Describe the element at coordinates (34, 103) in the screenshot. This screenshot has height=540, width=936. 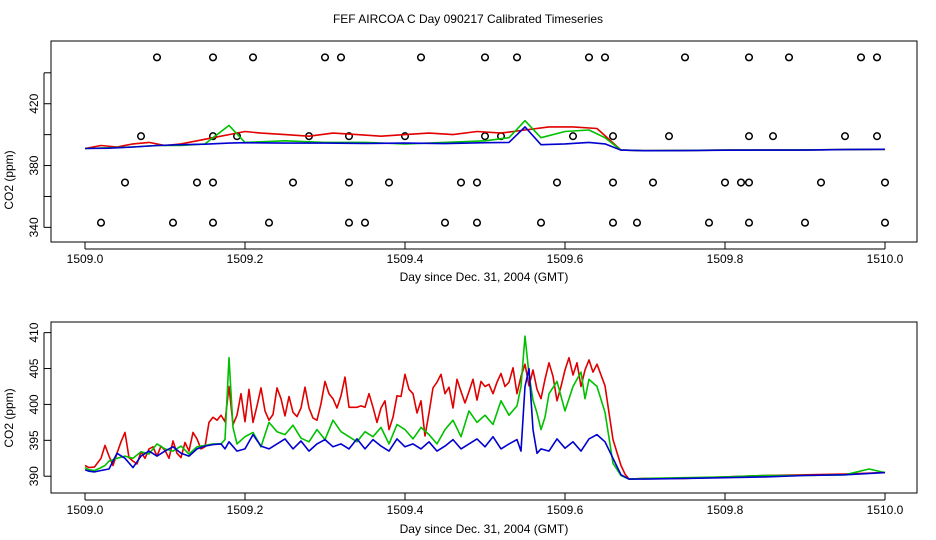
I see `y-tick-label: 420` at that location.